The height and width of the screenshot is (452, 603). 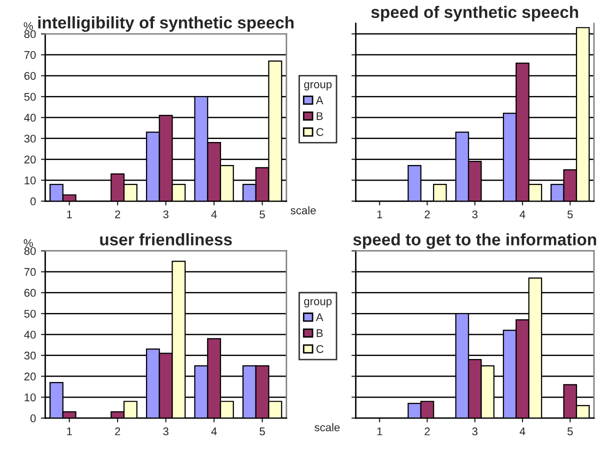 I want to click on chart-title: speed of synthetic speech, so click(x=474, y=14).